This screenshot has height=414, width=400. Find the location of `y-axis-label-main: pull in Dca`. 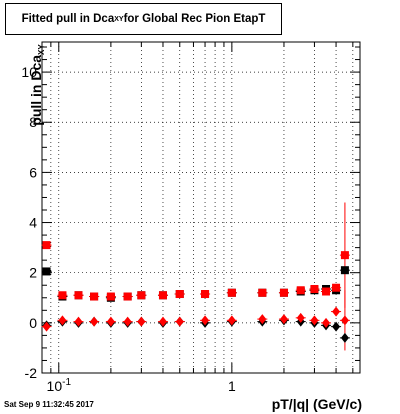

y-axis-label-main: pull in Dca is located at coordinates (36, 90).